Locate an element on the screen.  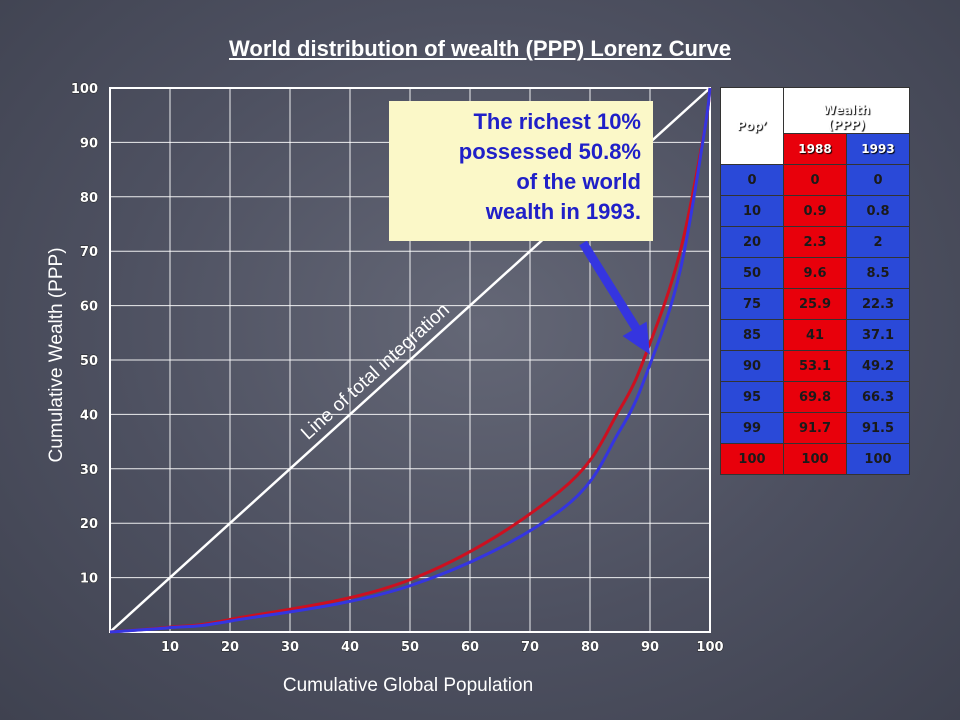
x-tick-label: 80 is located at coordinates (590, 647).